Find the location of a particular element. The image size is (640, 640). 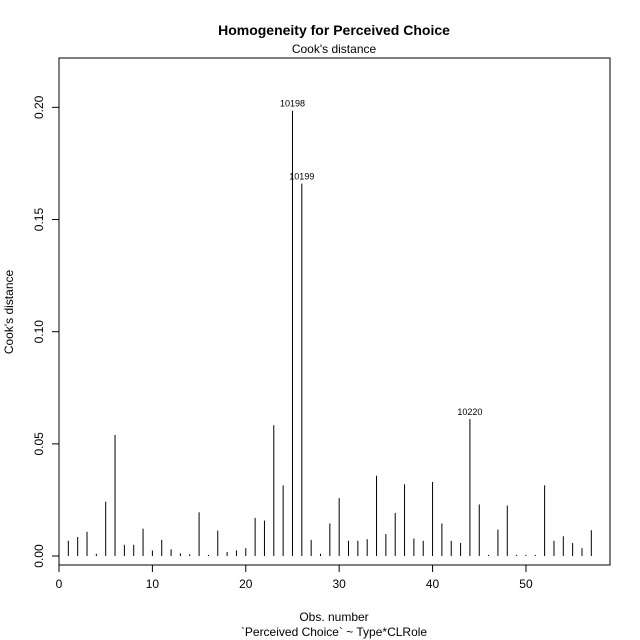

annotation-label: 10198 is located at coordinates (292, 104).